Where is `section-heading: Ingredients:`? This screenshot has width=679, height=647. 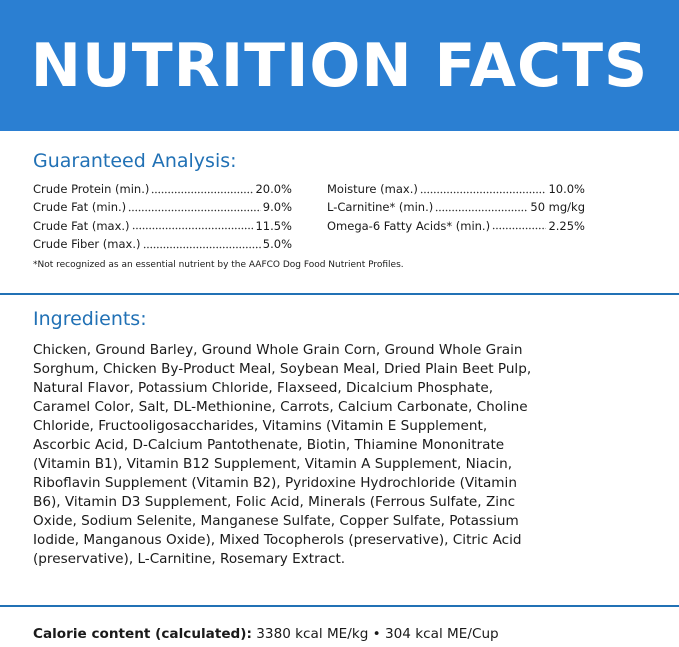 section-heading: Ingredients: is located at coordinates (90, 319).